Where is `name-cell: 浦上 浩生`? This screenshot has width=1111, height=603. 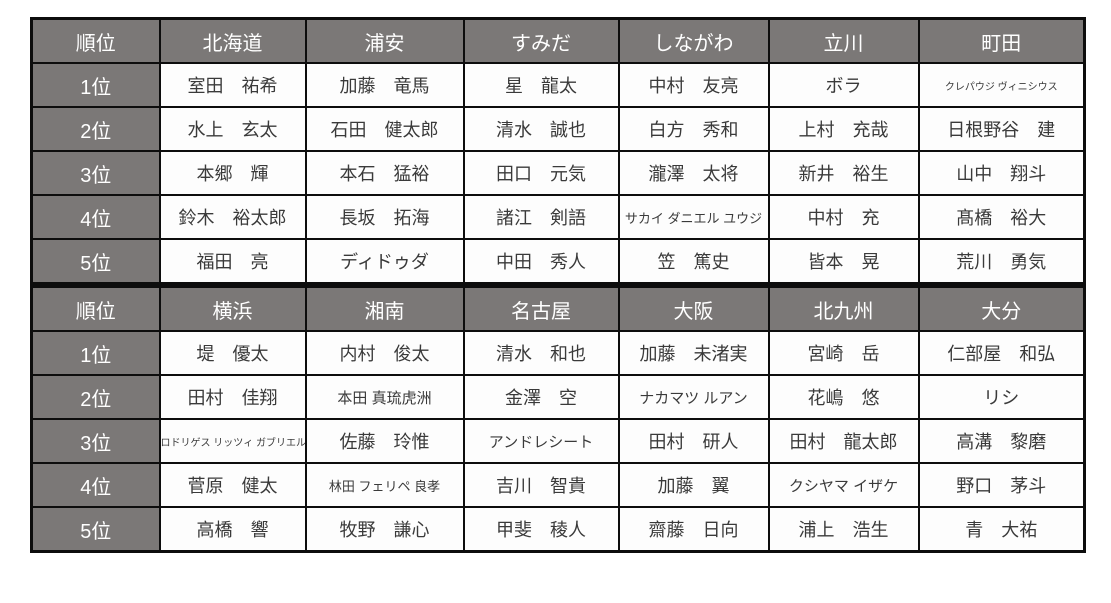 name-cell: 浦上 浩生 is located at coordinates (843, 529).